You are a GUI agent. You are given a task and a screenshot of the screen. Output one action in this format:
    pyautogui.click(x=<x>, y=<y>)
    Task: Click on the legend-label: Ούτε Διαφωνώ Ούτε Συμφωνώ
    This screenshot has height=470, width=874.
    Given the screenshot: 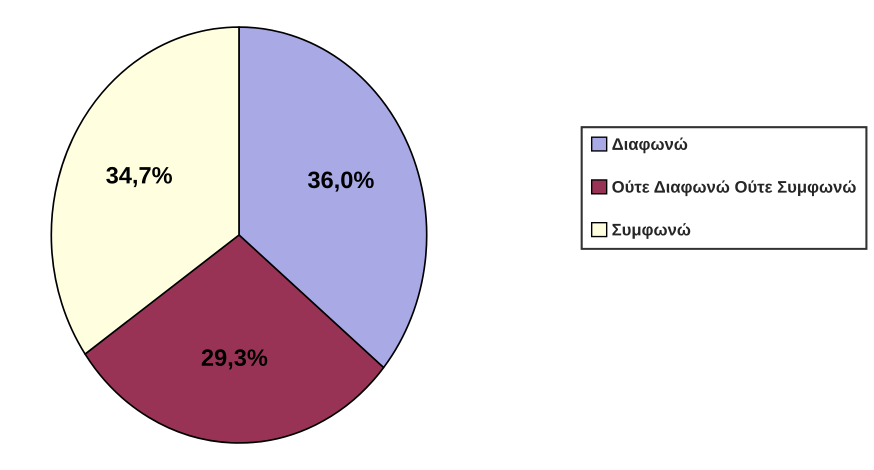 What is the action you would take?
    pyautogui.click(x=734, y=188)
    